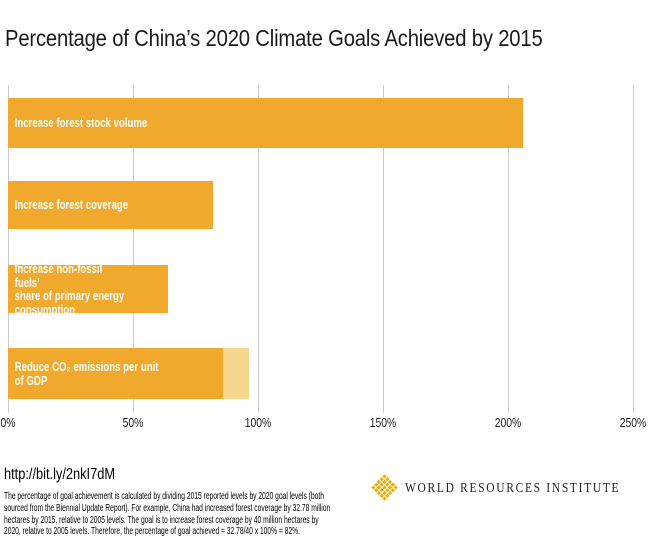  I want to click on bar: Increase forest coverage, so click(110, 205).